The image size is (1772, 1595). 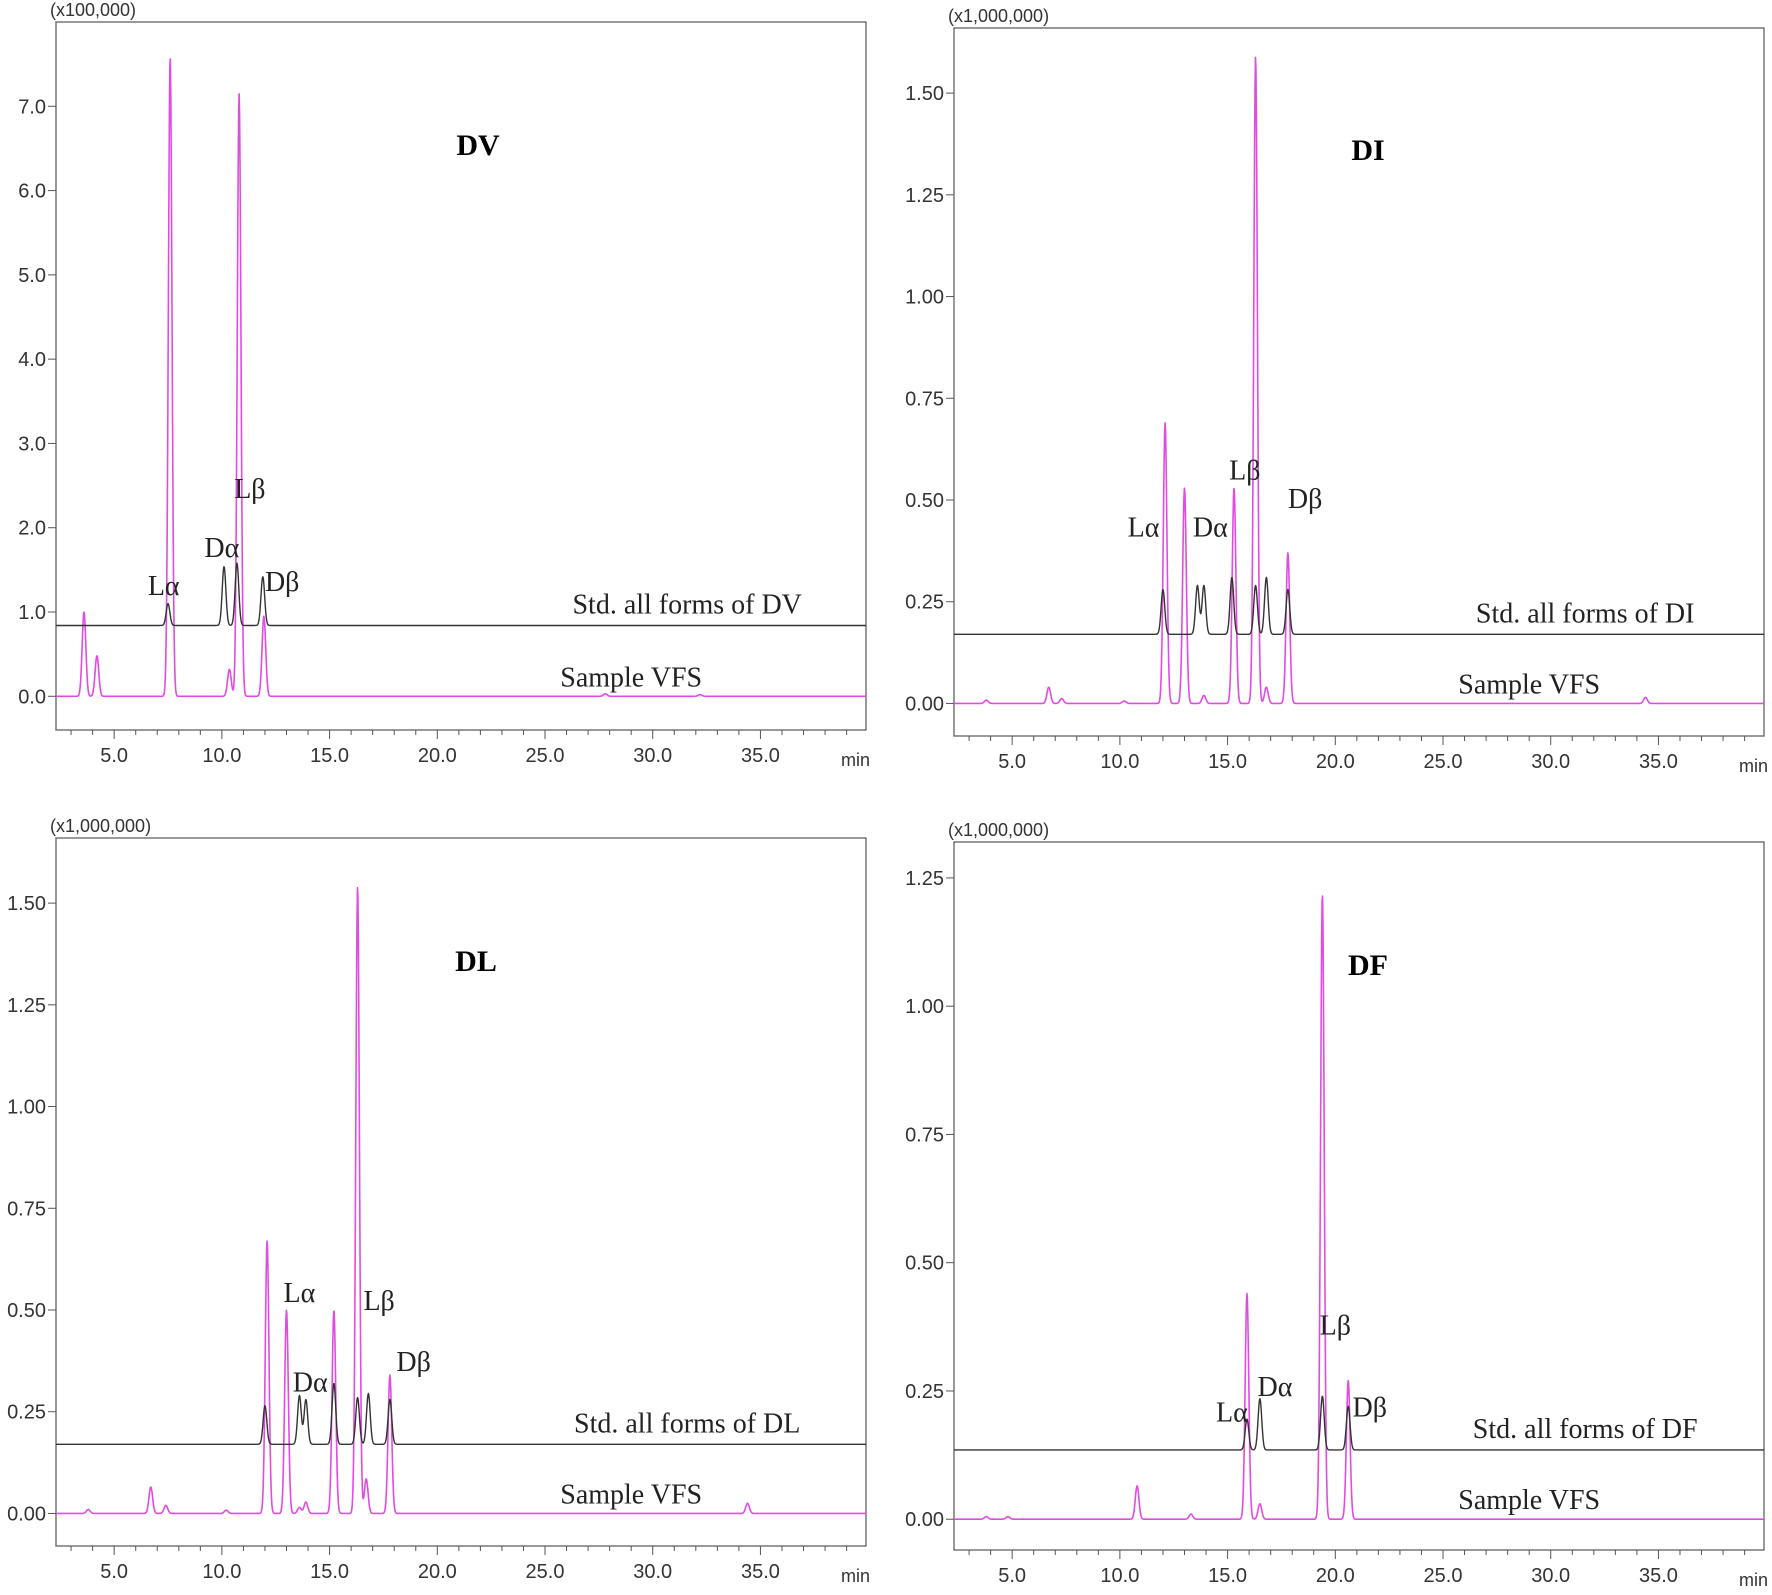 I want to click on y-tick-label: 4.0, so click(x=32, y=360).